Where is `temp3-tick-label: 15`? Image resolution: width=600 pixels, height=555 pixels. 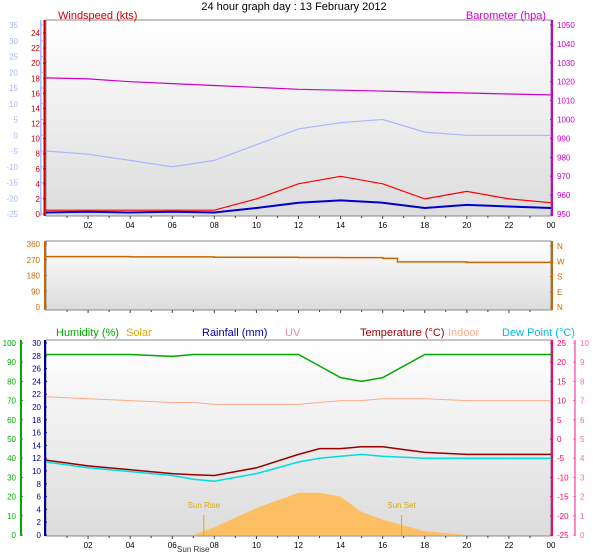 temp3-tick-label: 15 is located at coordinates (561, 381).